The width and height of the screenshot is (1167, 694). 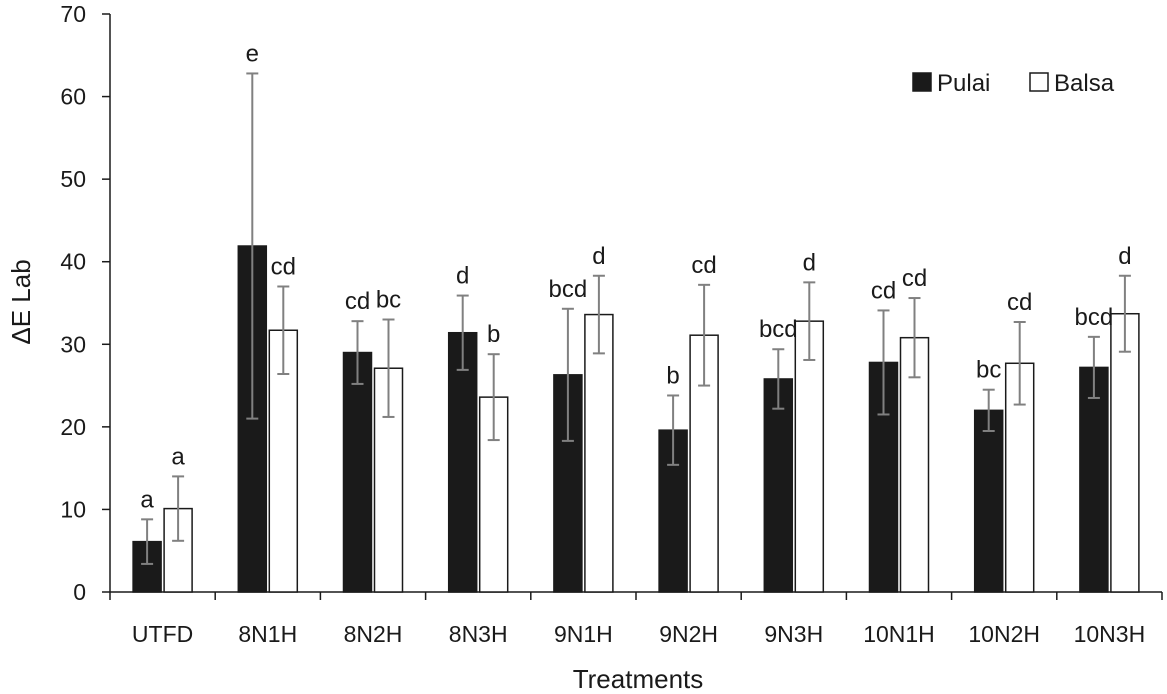 What do you see at coordinates (178, 456) in the screenshot?
I see `significance-label-balsa: a` at bounding box center [178, 456].